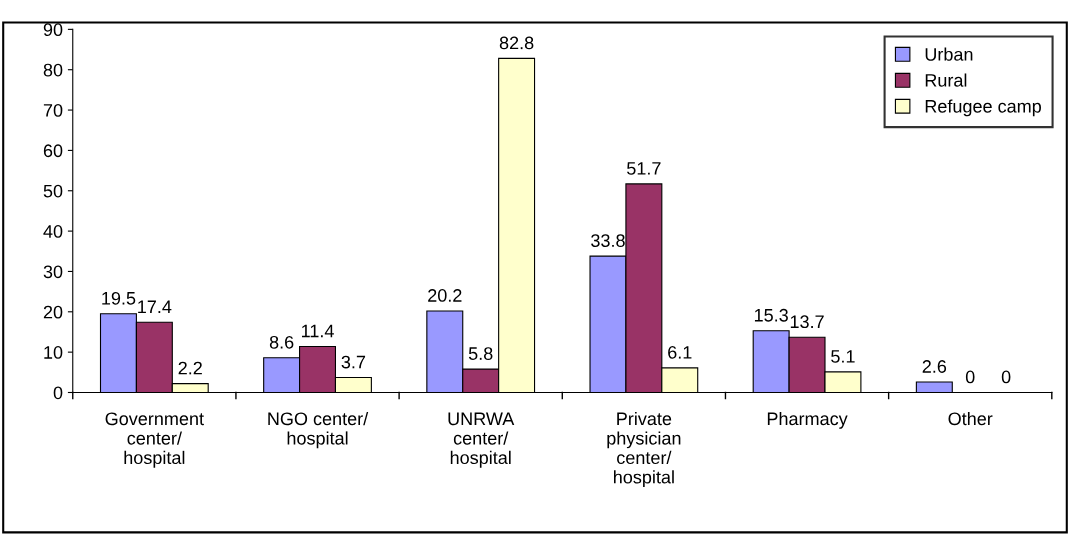 The width and height of the screenshot is (1070, 534). I want to click on x-tick-label: UNRWA center/ hospital, so click(481, 440).